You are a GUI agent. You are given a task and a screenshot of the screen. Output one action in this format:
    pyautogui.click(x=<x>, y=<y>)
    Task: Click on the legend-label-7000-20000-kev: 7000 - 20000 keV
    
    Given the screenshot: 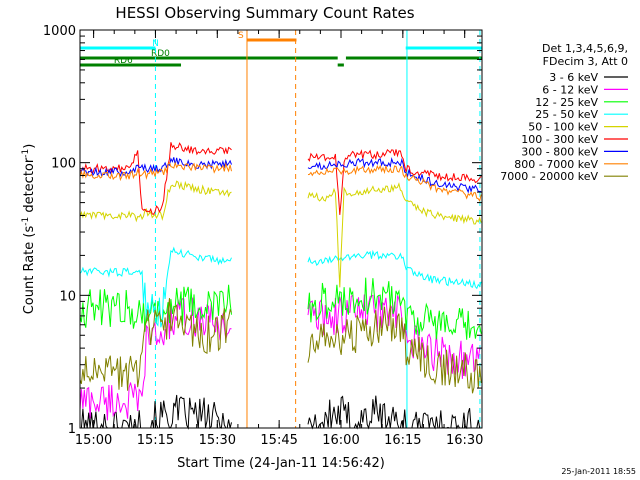 What is the action you would take?
    pyautogui.click(x=549, y=176)
    